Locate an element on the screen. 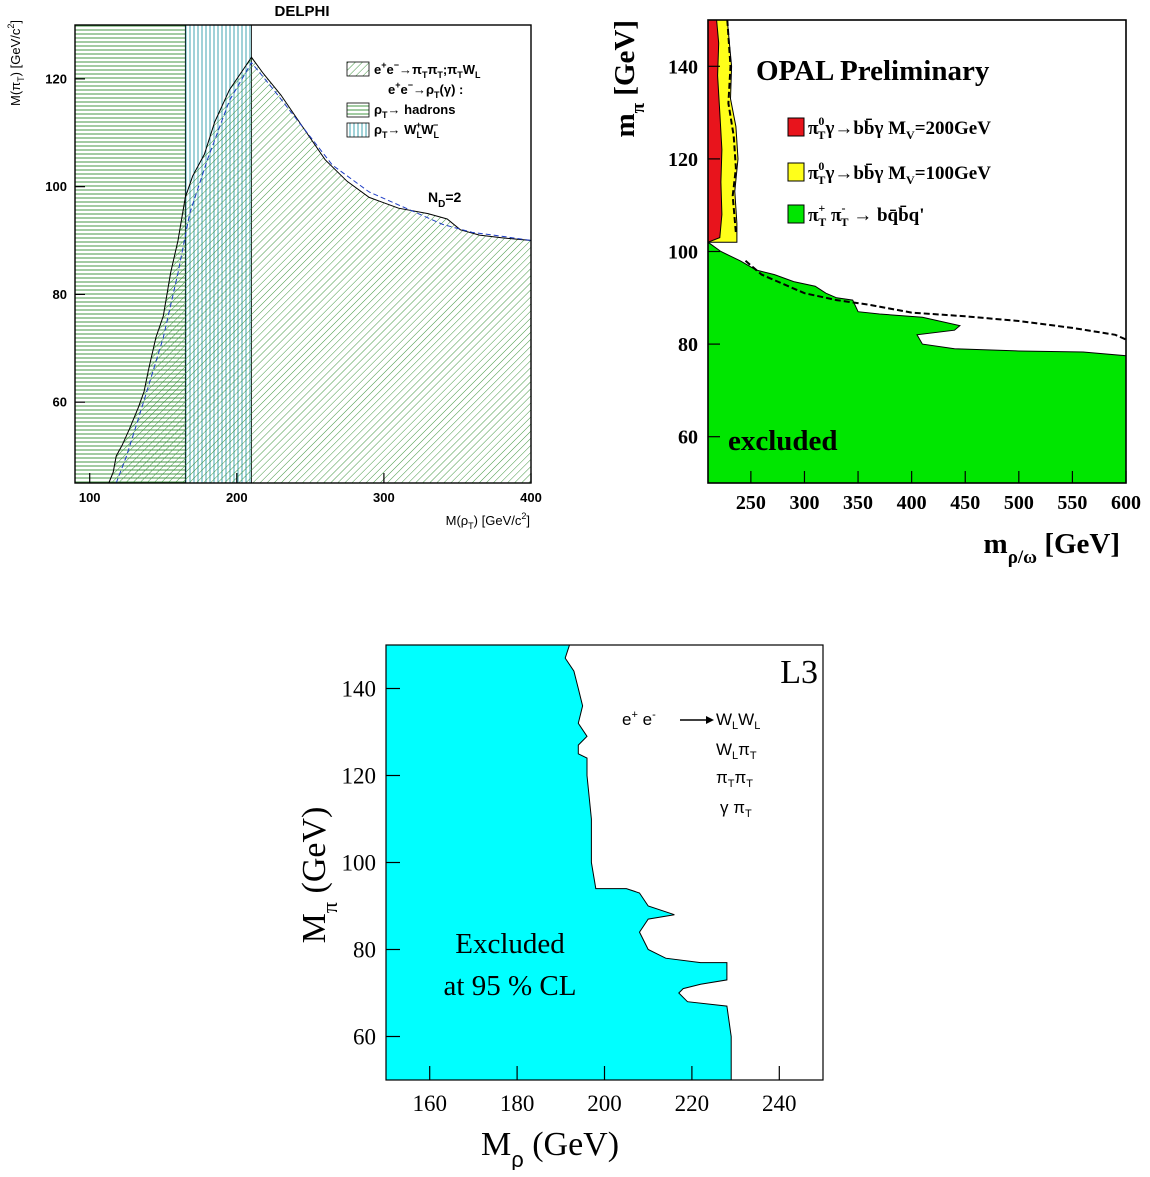 This screenshot has height=1177, width=1150. delphi-legend-swatch-wlwl is located at coordinates (358, 130).